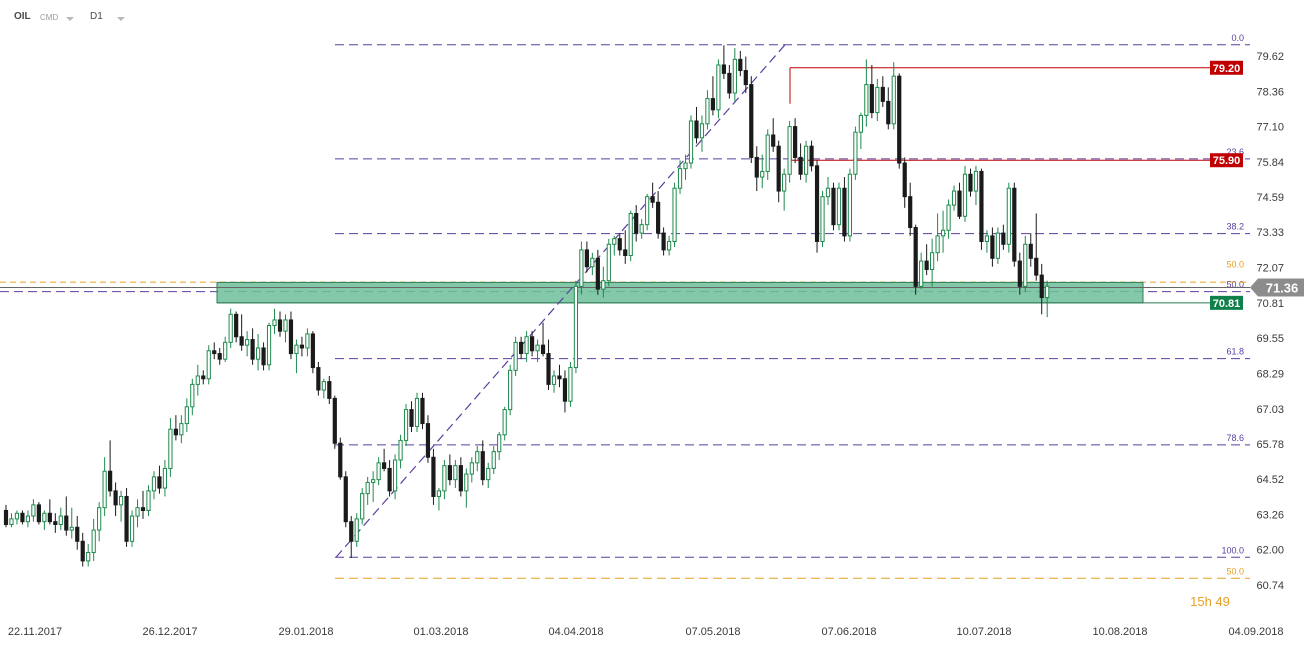  What do you see at coordinates (22, 16) in the screenshot?
I see `symbol-name: OIL` at bounding box center [22, 16].